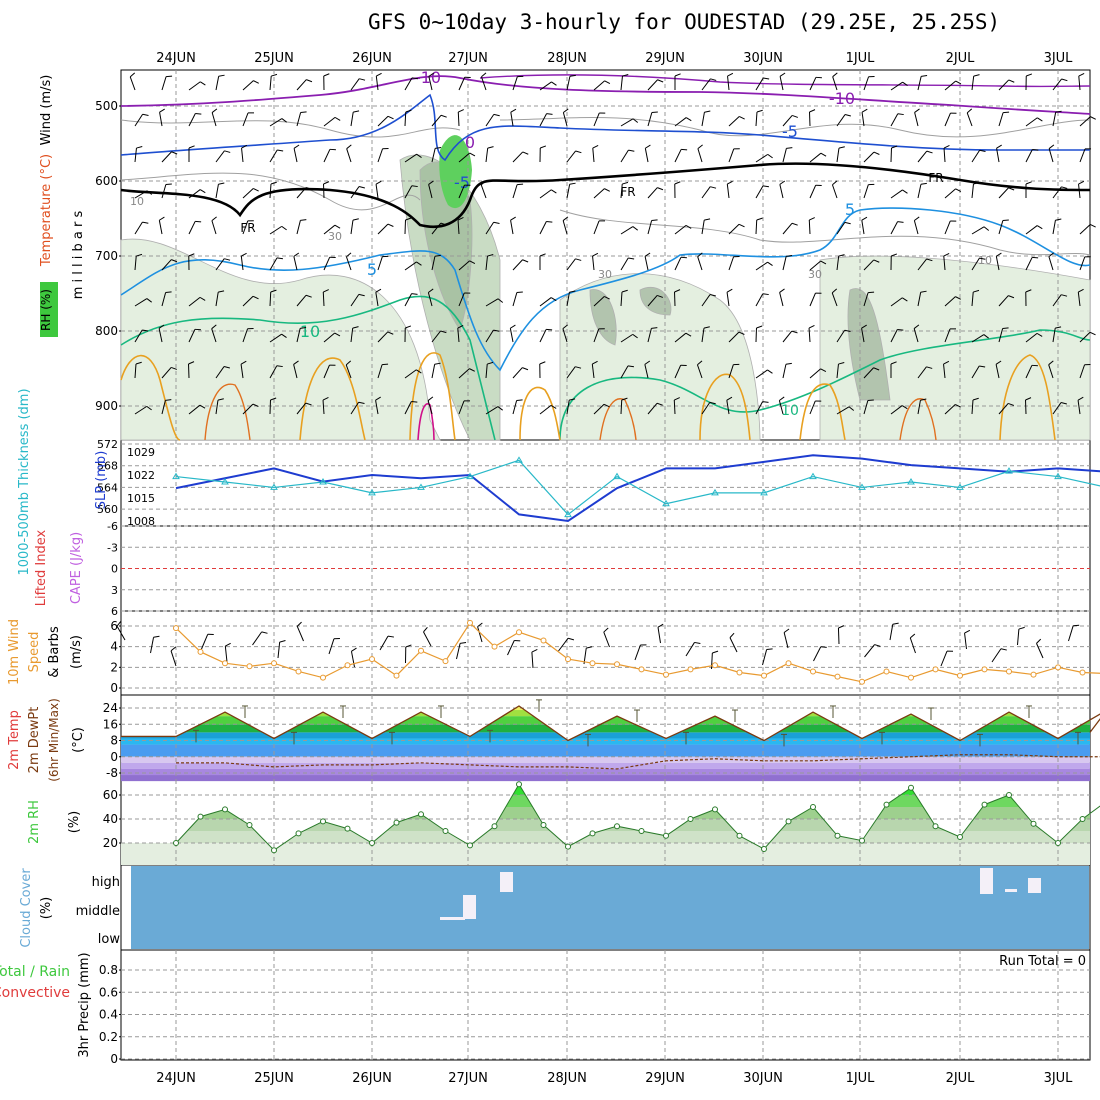 This screenshot has width=1100, height=1100. What do you see at coordinates (605, 837) in the screenshot?
I see `rh-band` at bounding box center [605, 837].